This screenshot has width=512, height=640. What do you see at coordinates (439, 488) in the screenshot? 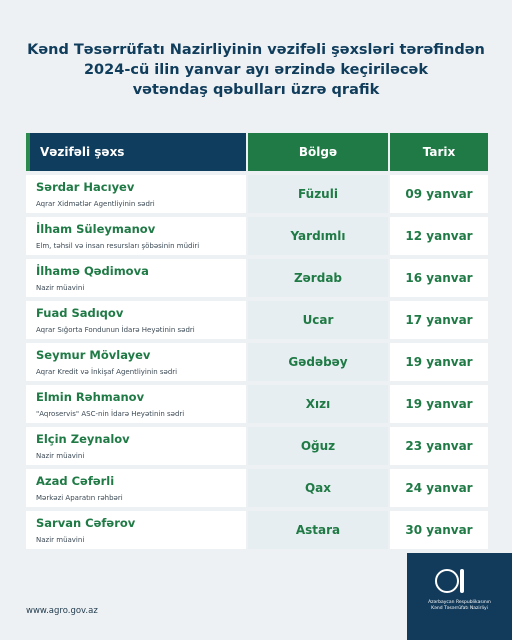
I see `date-cell: 24 yanvar` at bounding box center [439, 488].